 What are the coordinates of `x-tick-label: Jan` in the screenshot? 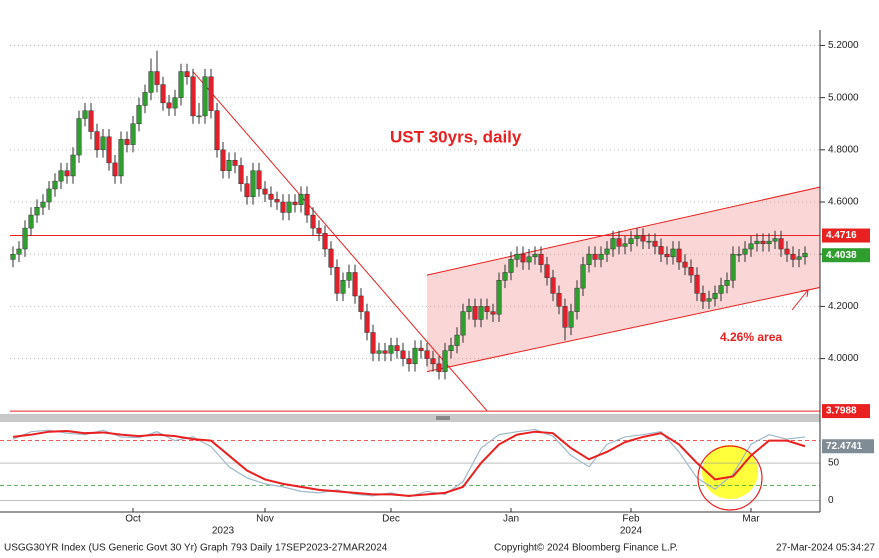 It's located at (511, 519).